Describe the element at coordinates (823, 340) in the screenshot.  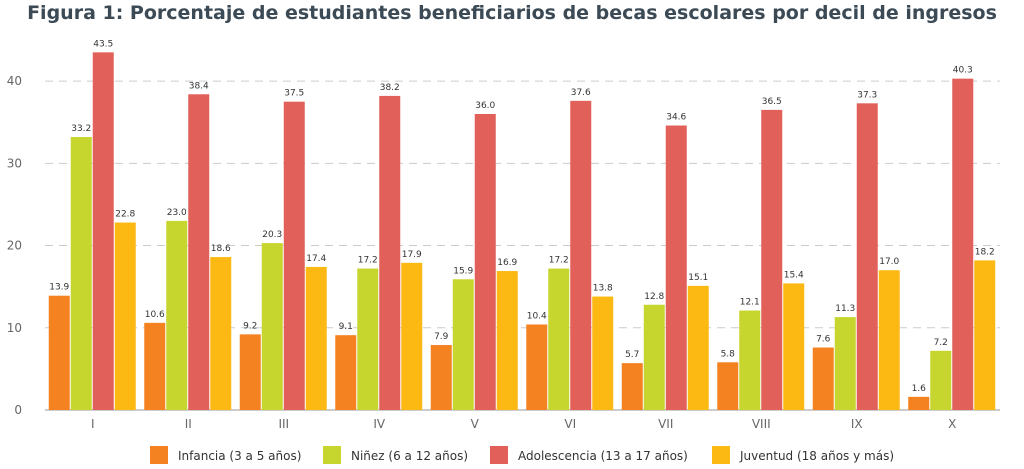
I see `data-label: 7.6` at that location.